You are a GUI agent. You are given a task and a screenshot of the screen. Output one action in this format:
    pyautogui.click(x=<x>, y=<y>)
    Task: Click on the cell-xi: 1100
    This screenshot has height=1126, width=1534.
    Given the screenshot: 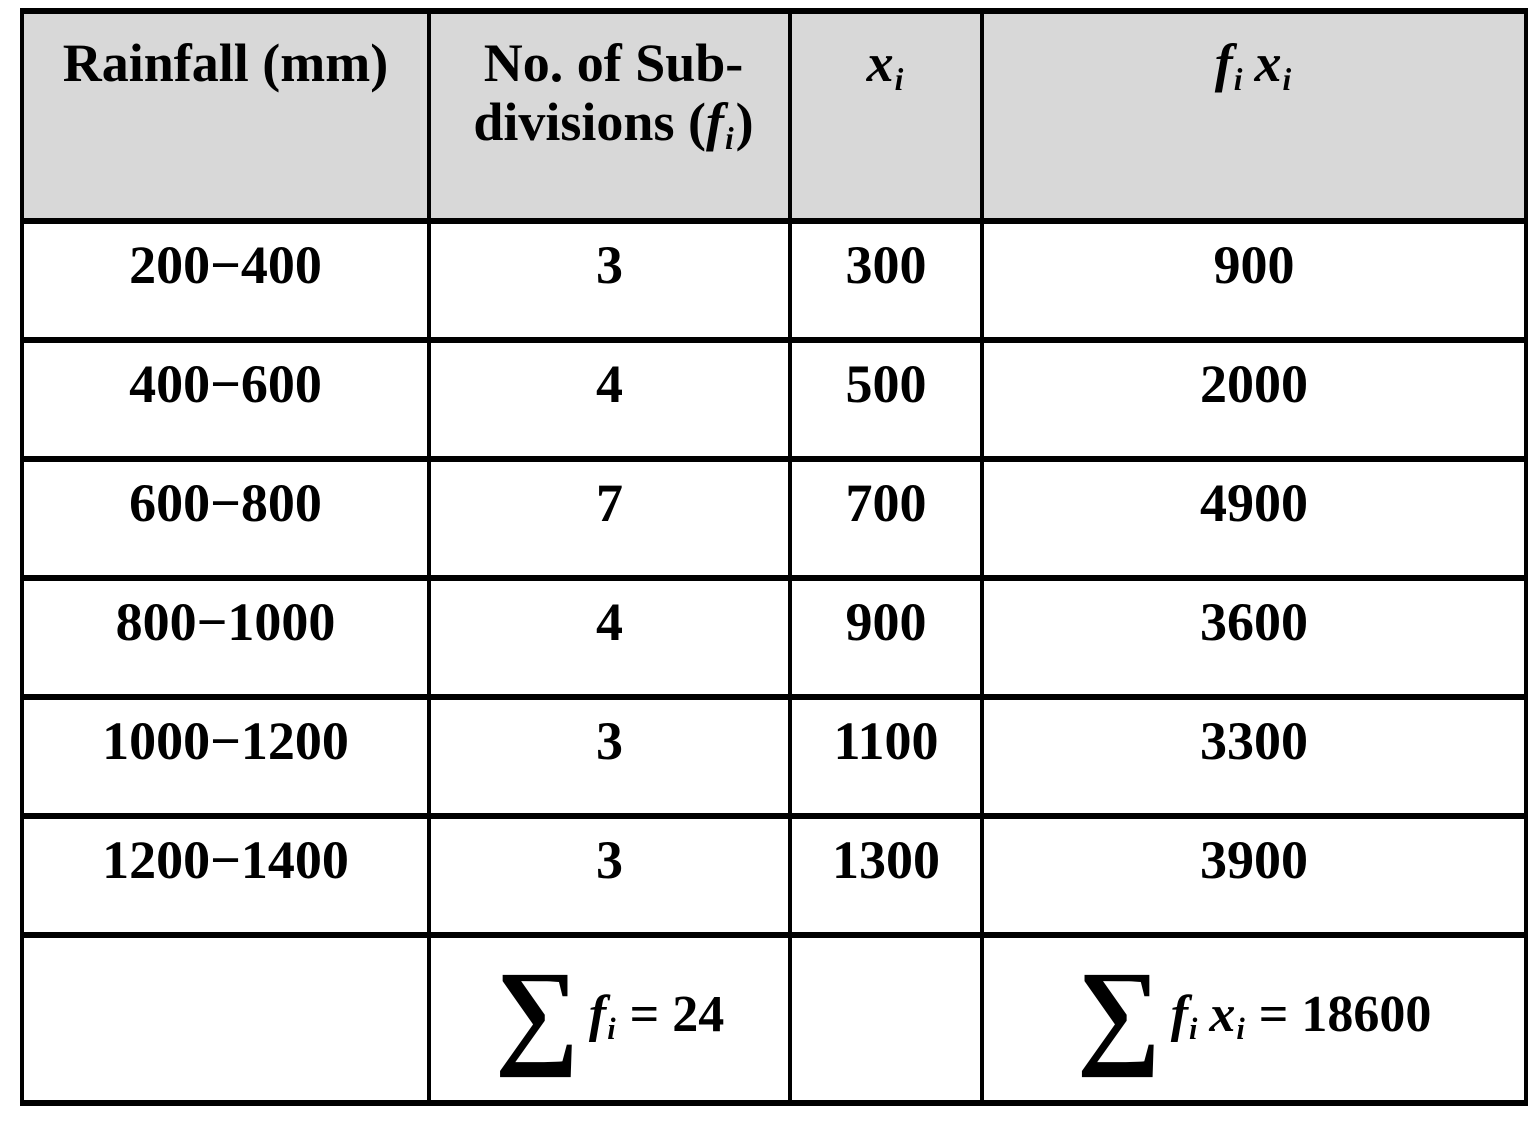 What is the action you would take?
    pyautogui.click(x=886, y=756)
    